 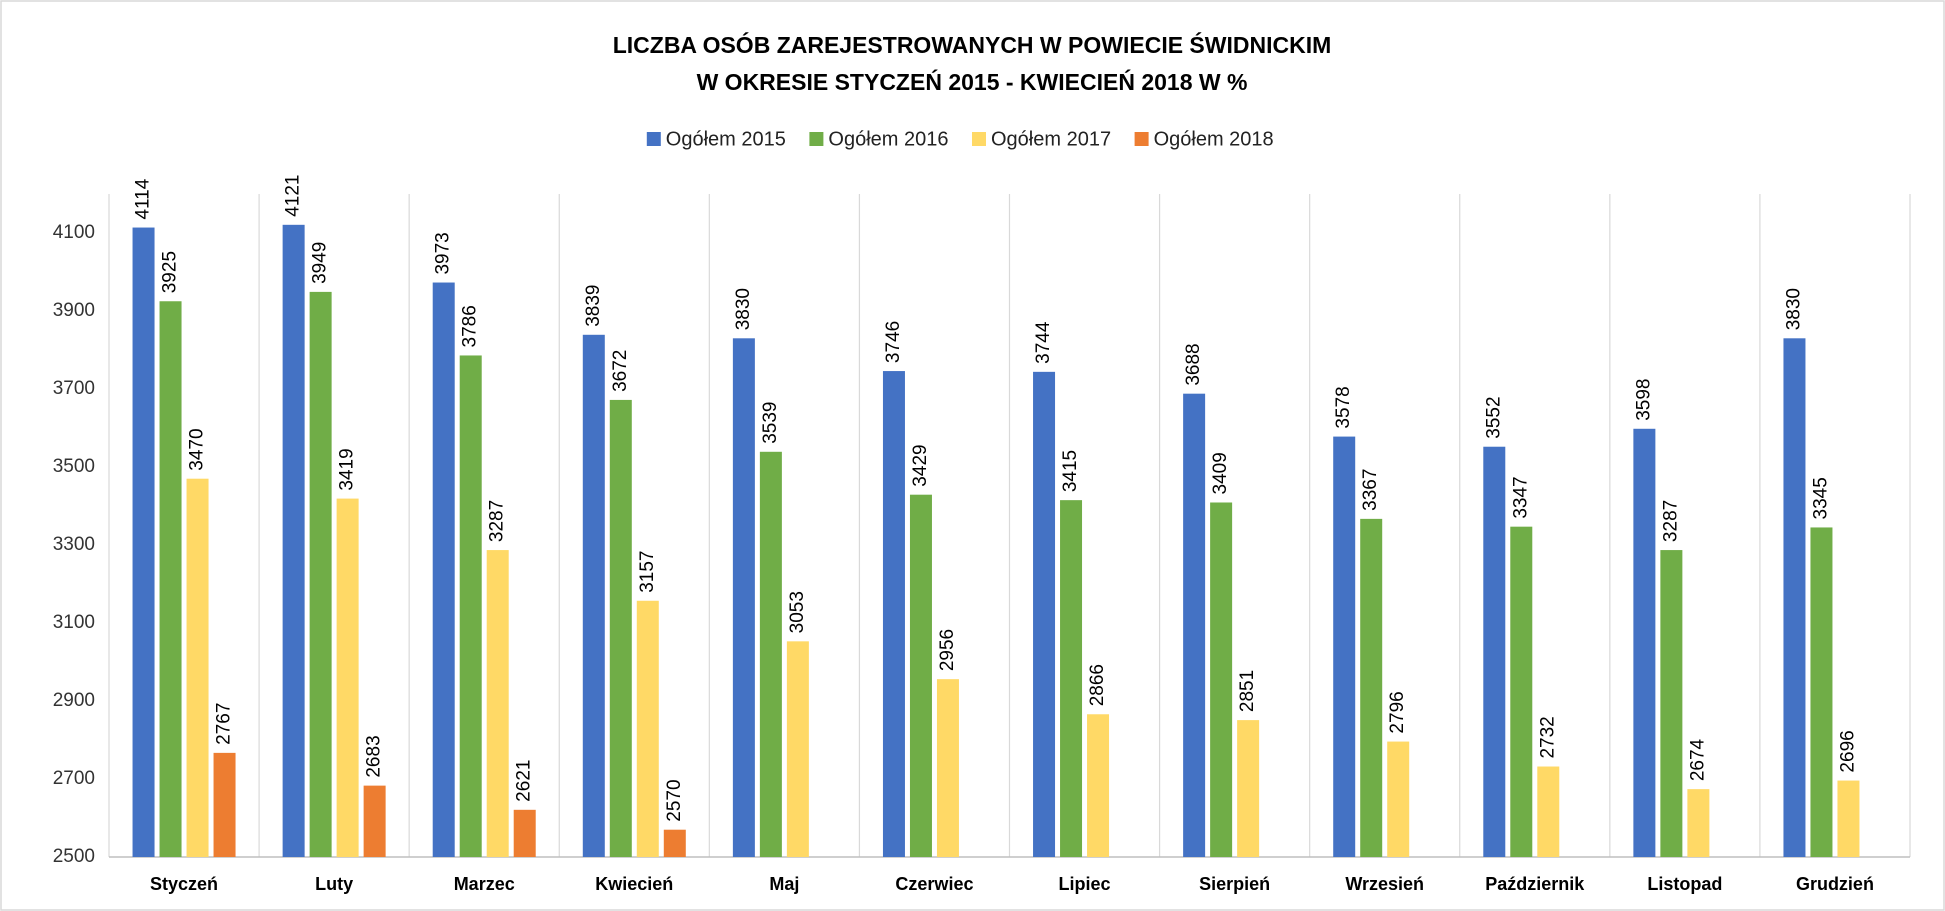 What do you see at coordinates (184, 884) in the screenshot?
I see `x-tick-label: Styczeń` at bounding box center [184, 884].